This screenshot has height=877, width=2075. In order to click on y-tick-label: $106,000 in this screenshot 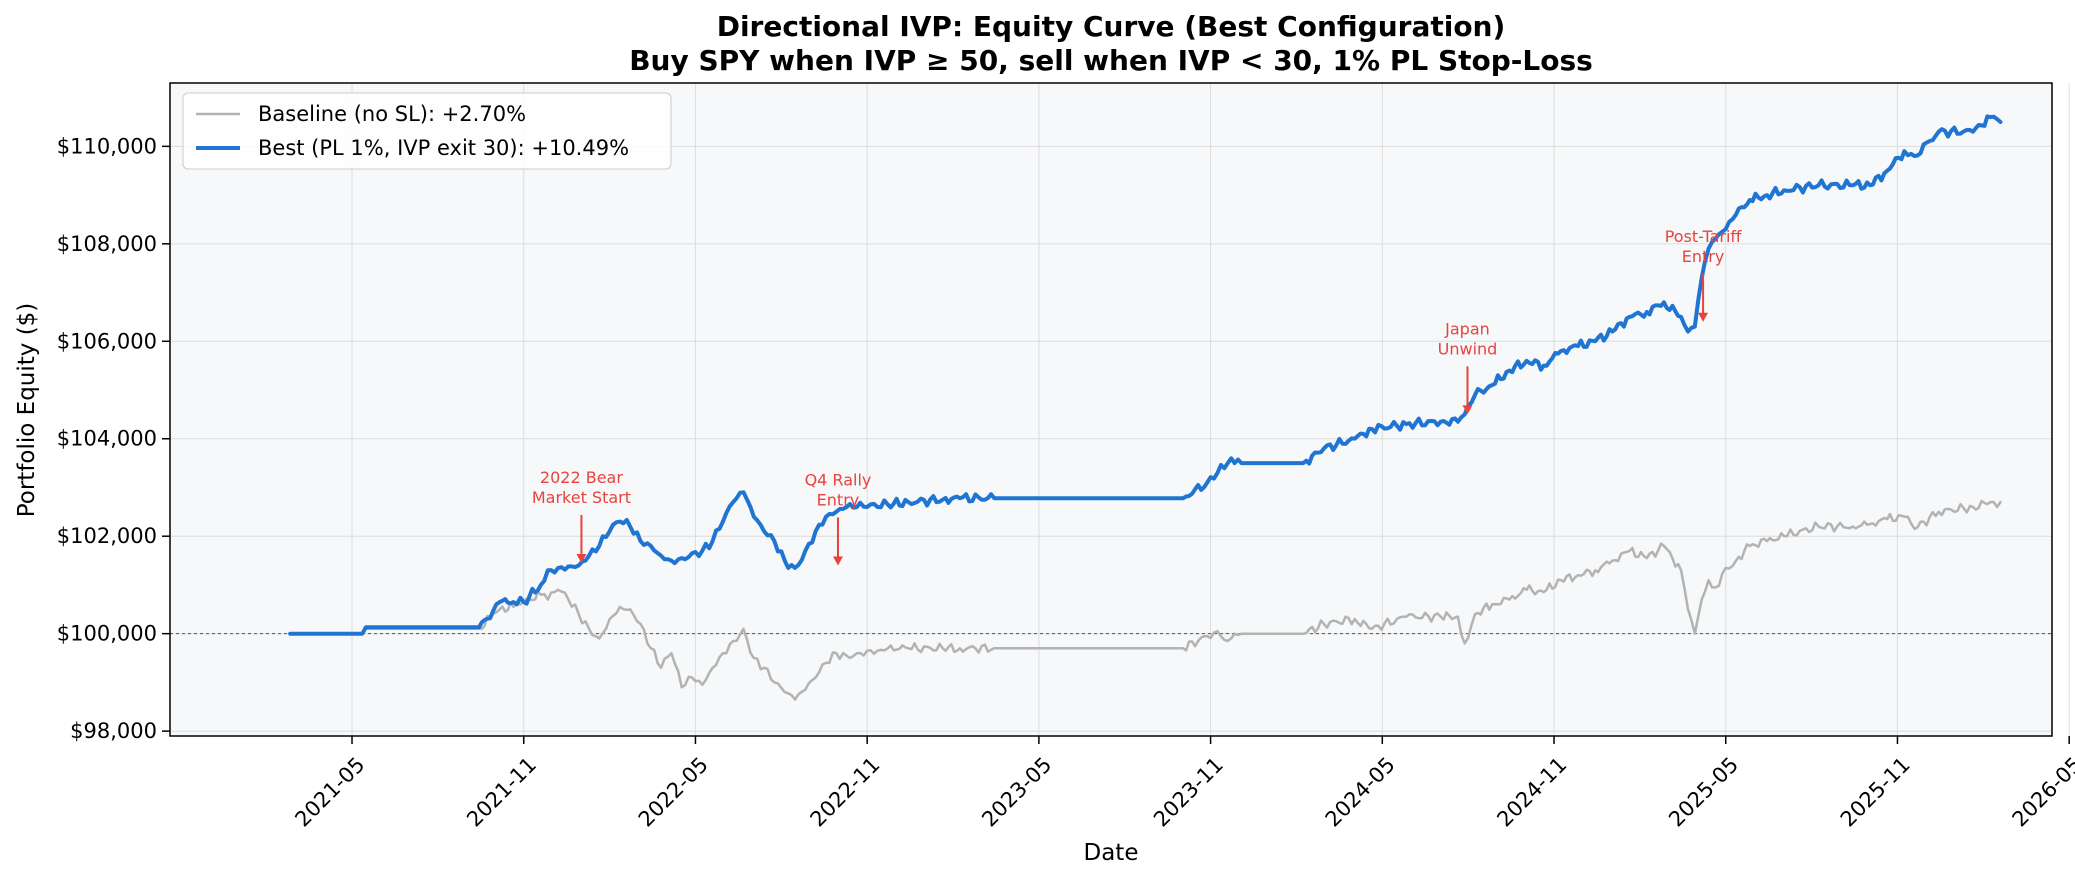, I will do `click(107, 341)`.